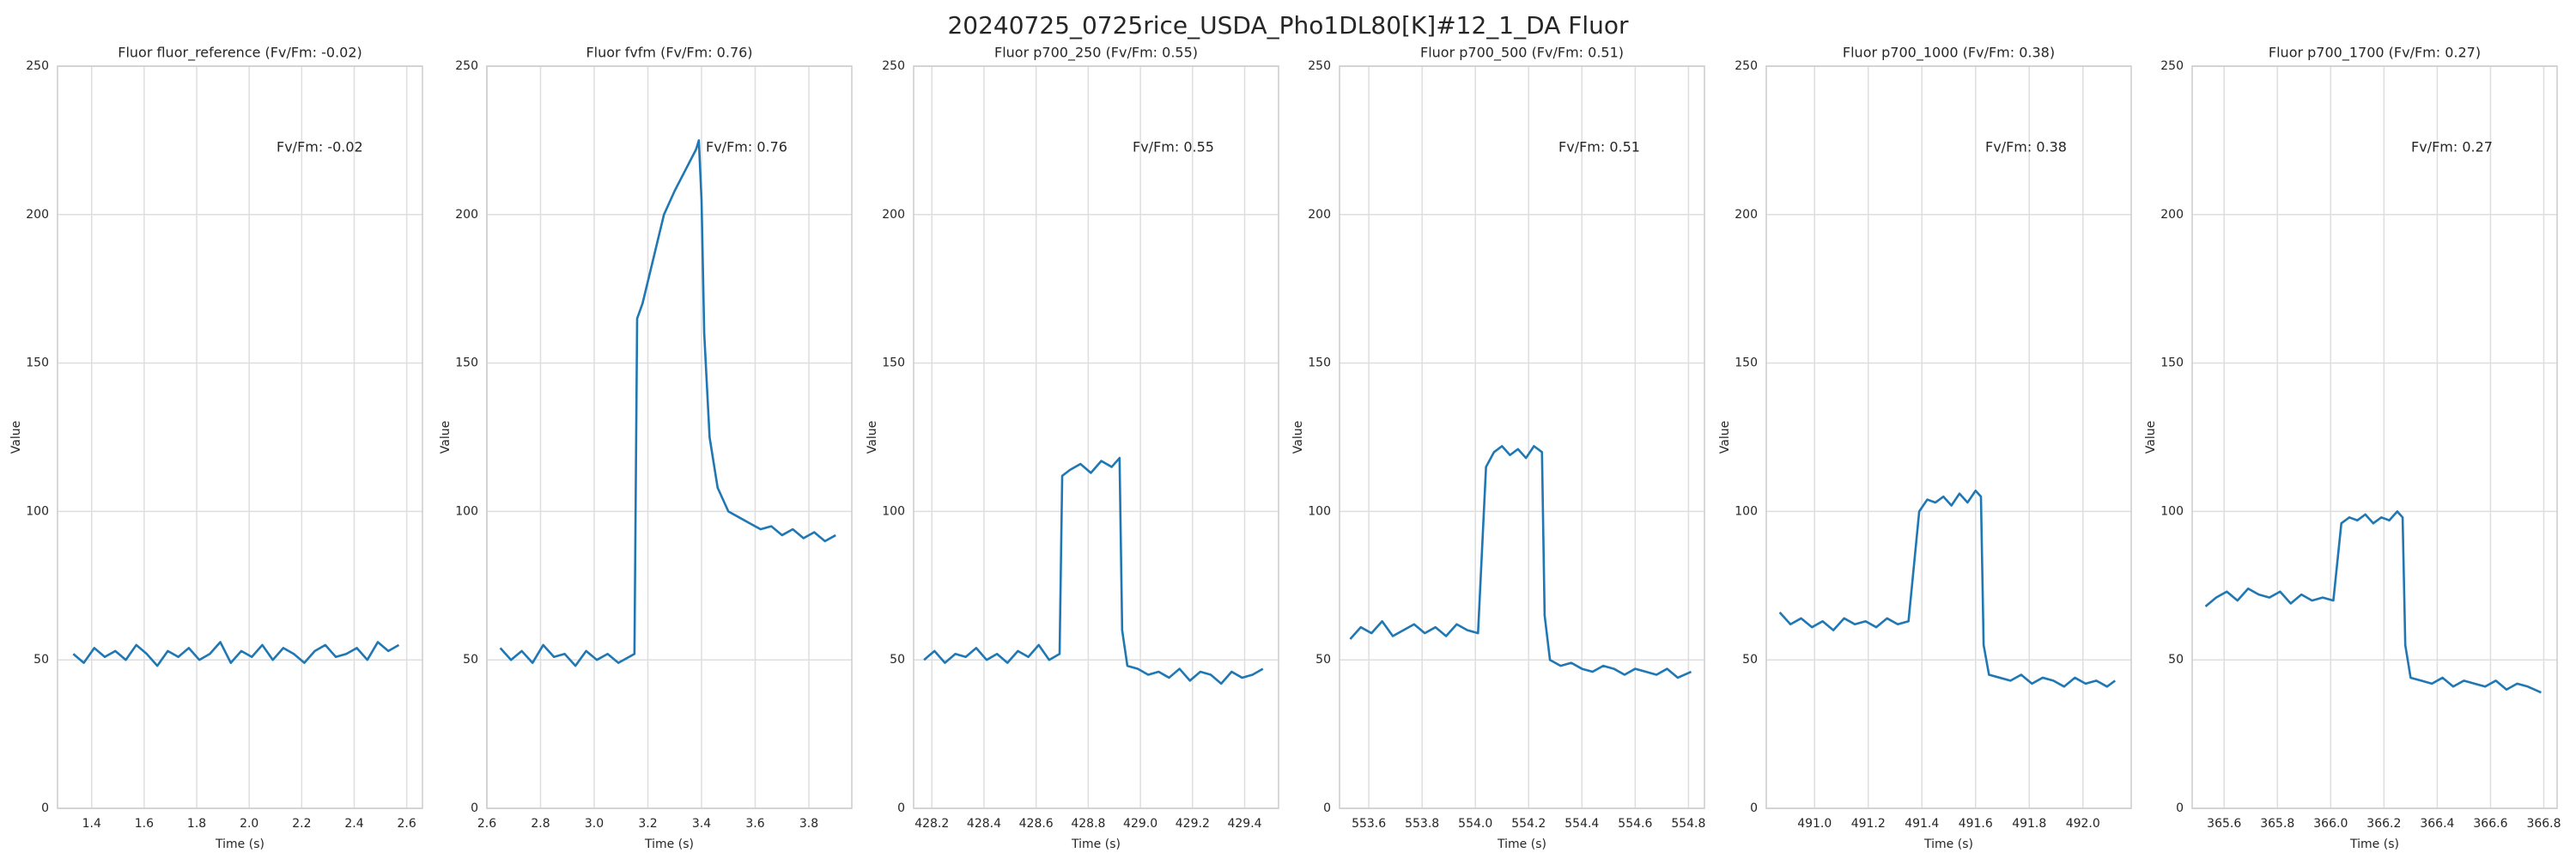  I want to click on x-tick-label: 428.6, so click(1036, 824).